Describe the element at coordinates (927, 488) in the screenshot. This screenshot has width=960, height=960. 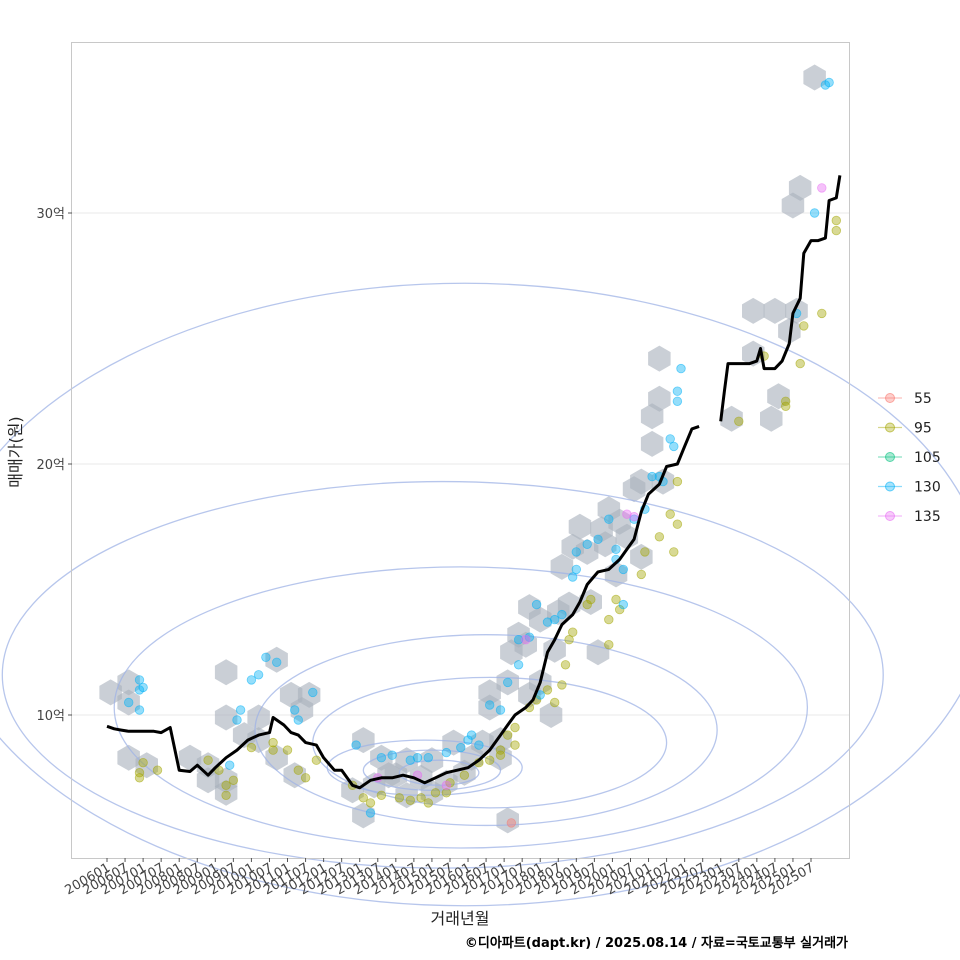
I see `legend-label: 130` at that location.